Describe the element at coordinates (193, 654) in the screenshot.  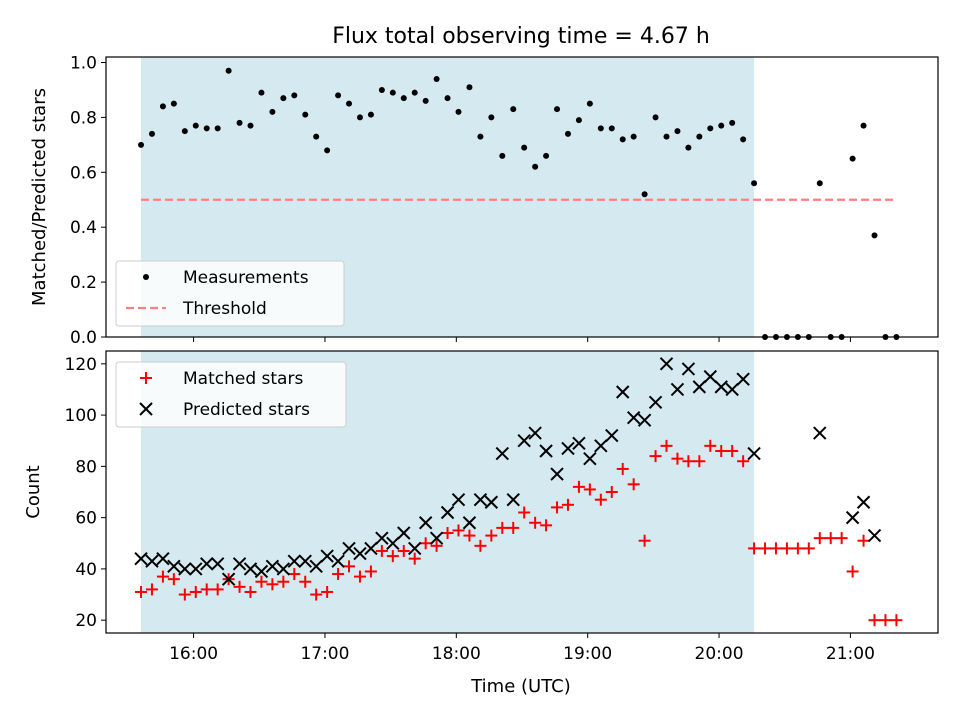
I see `x-tick-label: 16:00` at that location.